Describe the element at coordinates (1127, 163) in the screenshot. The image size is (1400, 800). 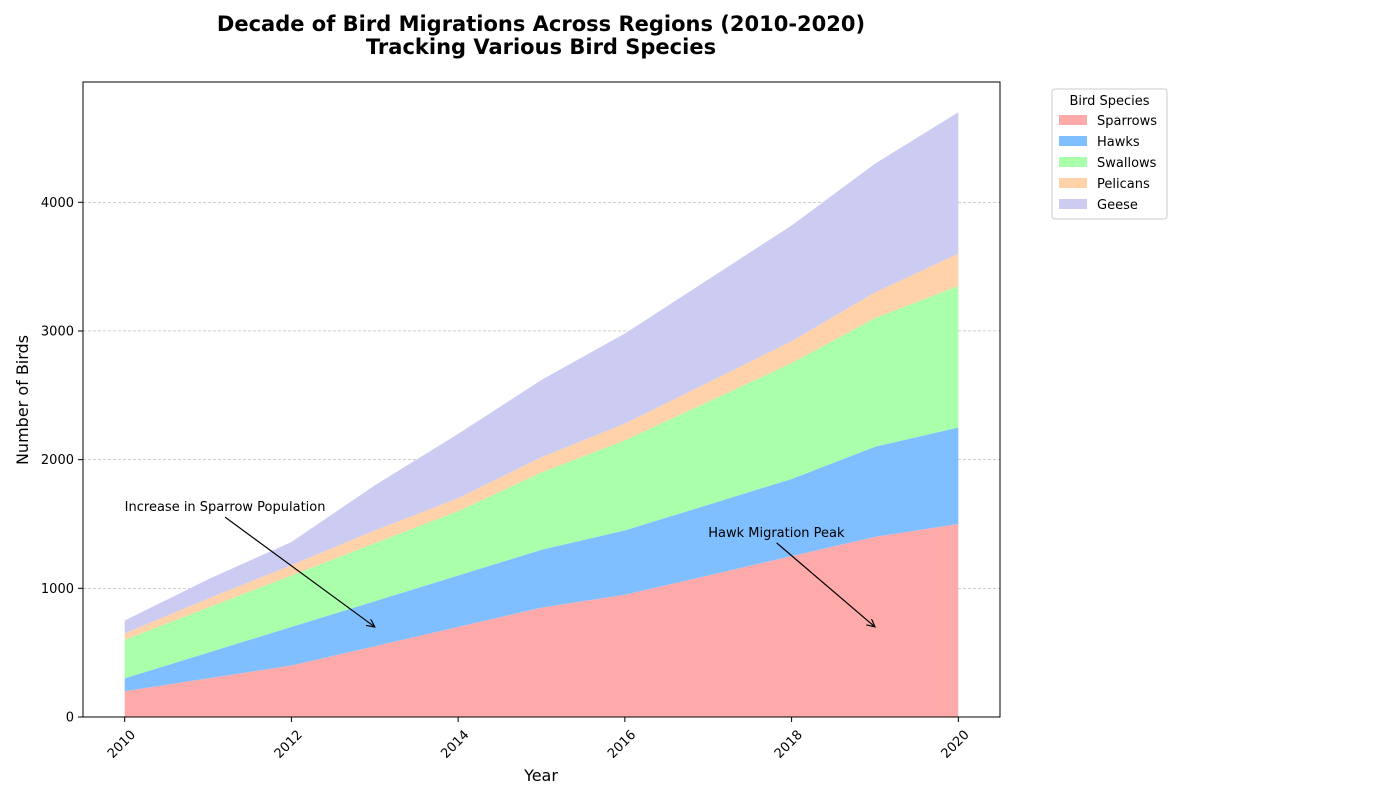
I see `legend-label-swallows: Swallows` at that location.